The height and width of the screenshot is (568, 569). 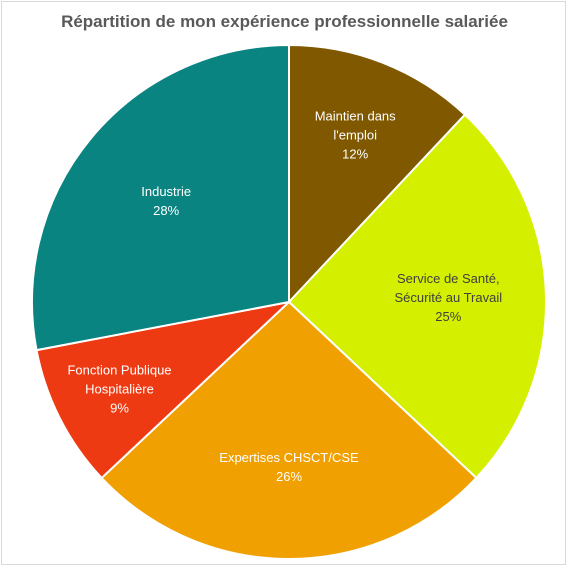 I want to click on slice-data-label: Service de Santé, Sécurité au Travail 25%, so click(x=448, y=297).